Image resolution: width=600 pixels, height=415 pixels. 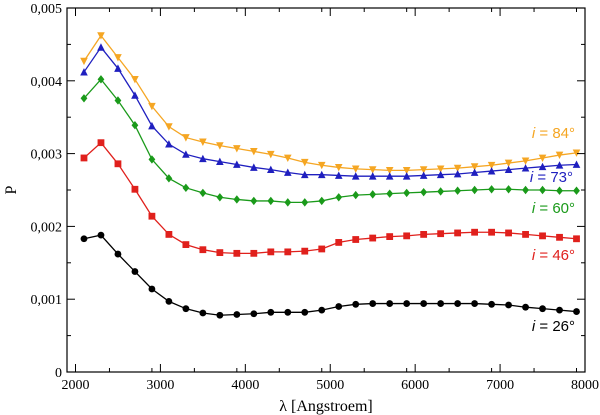 What do you see at coordinates (47, 9) in the screenshot?
I see `y-tick-label: 0,005` at bounding box center [47, 9].